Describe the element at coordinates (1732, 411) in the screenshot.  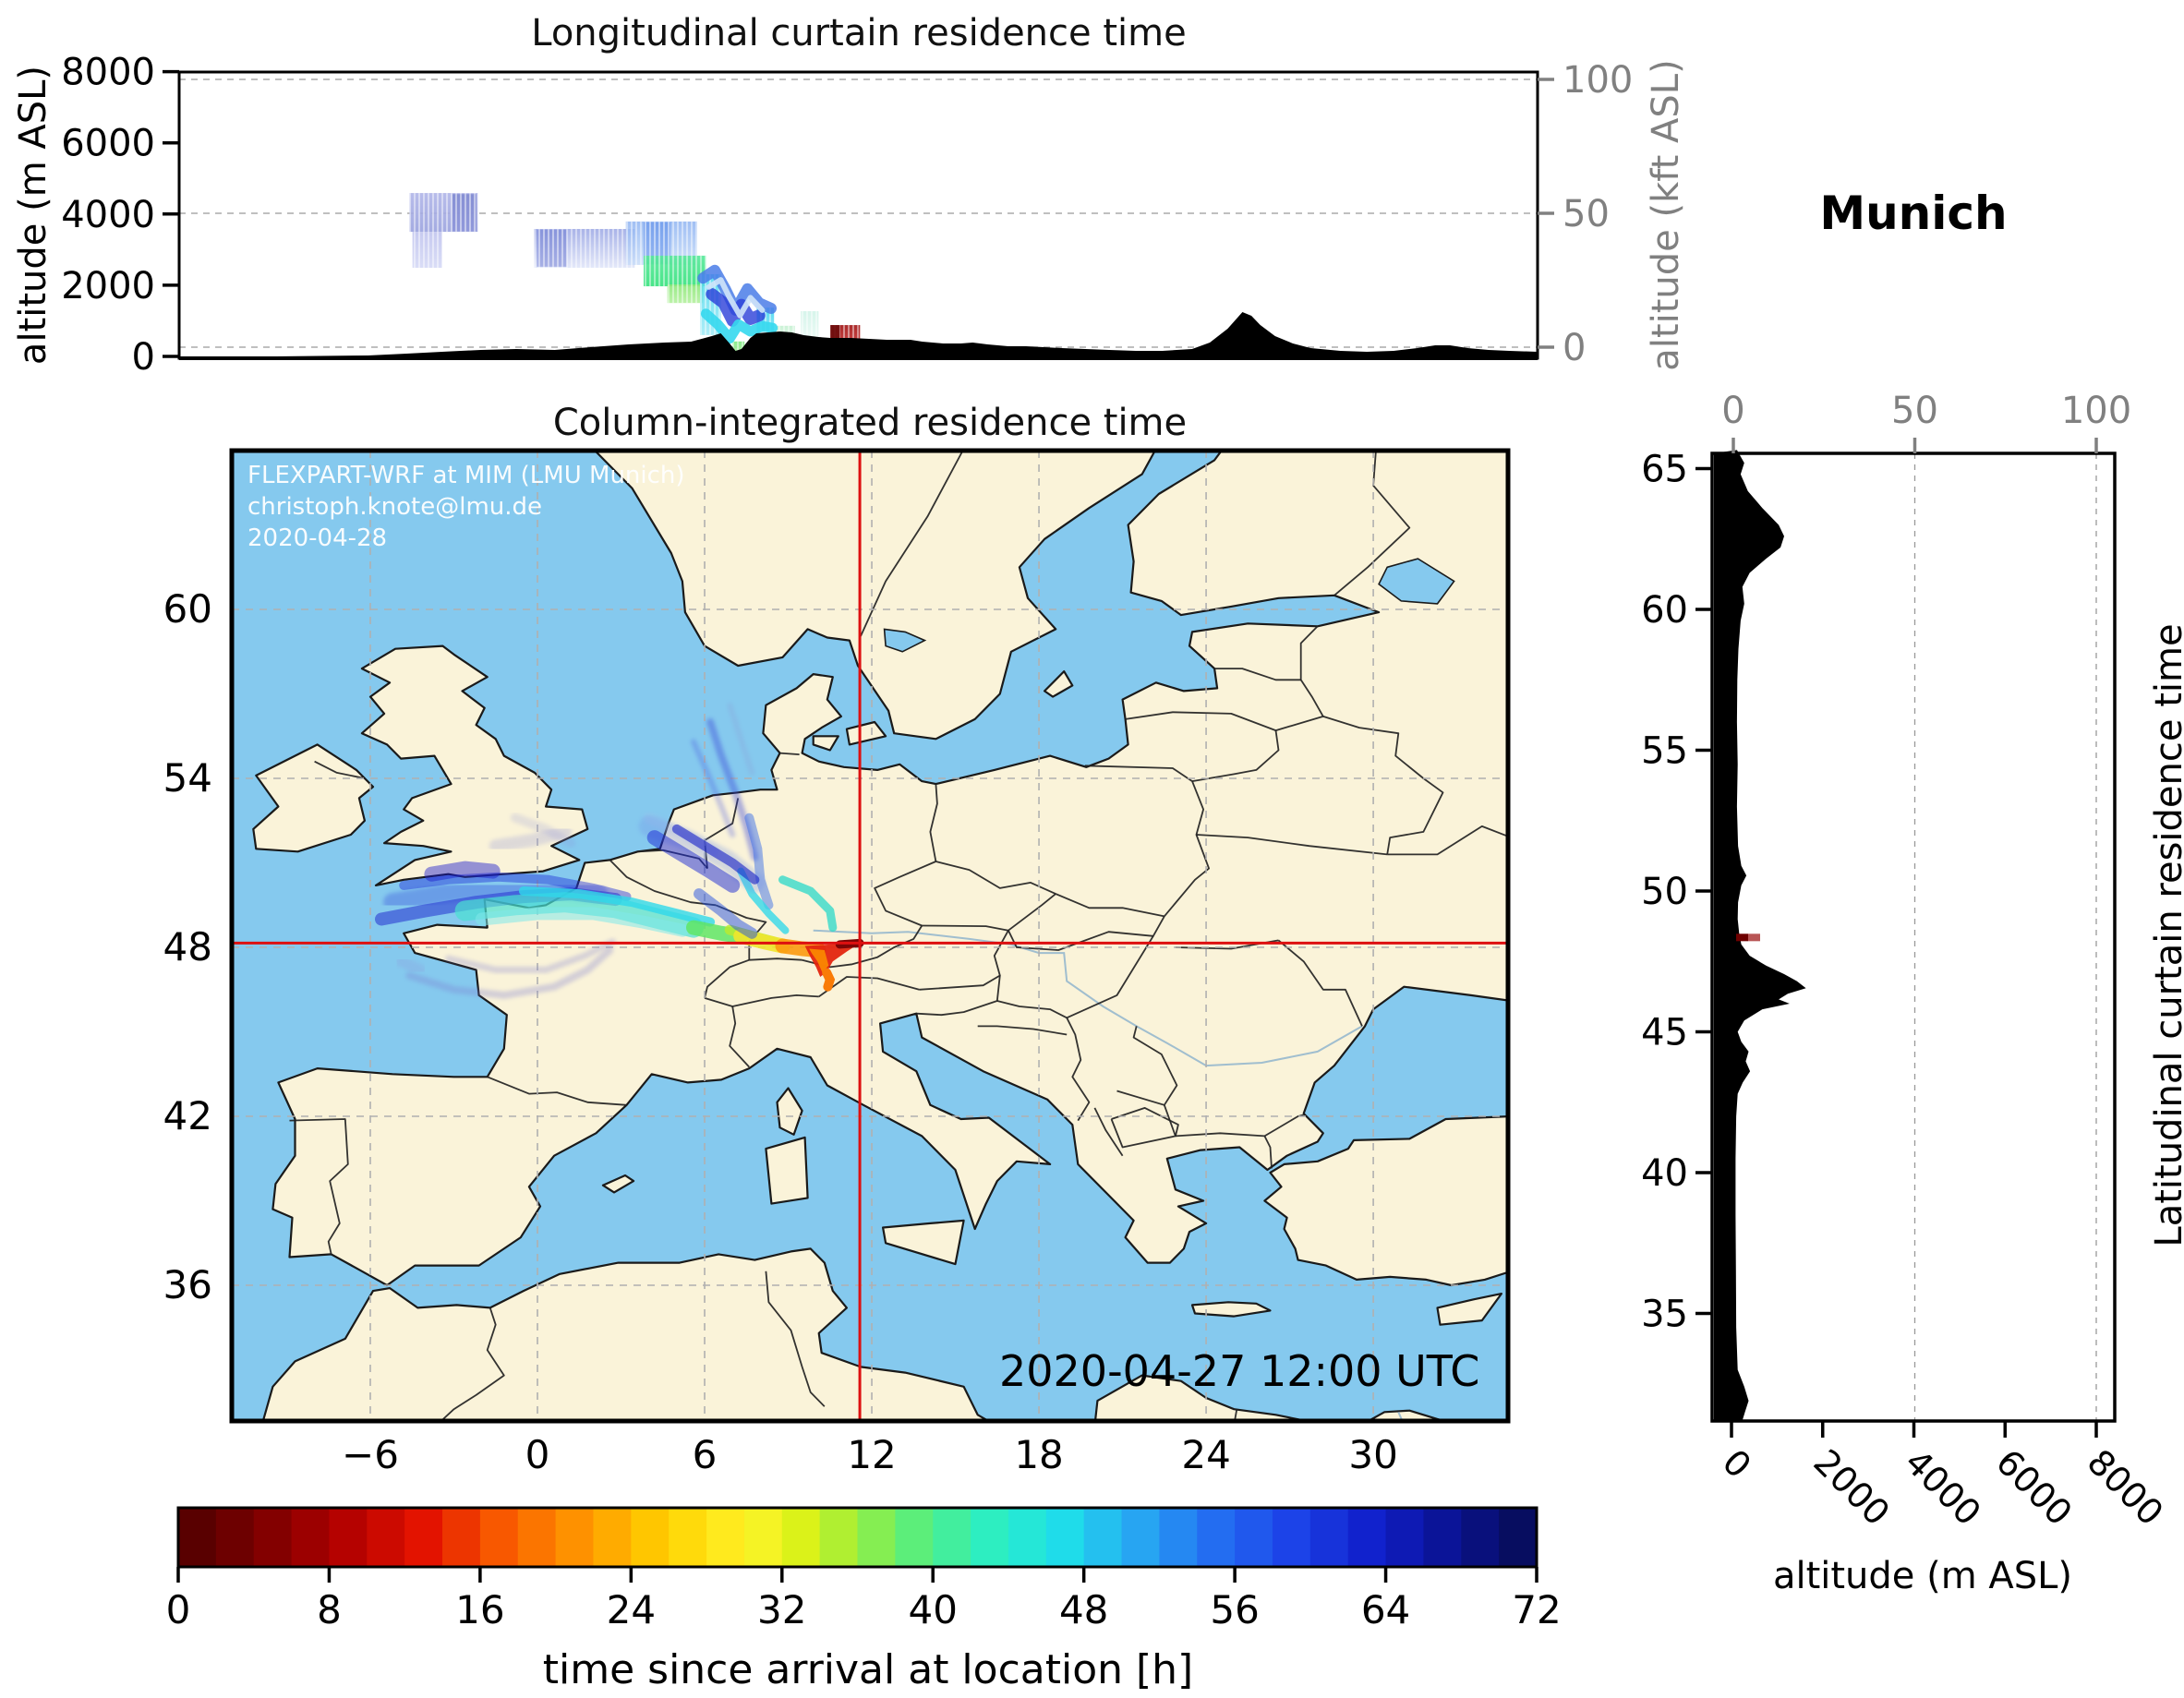
I see `right-panel-kft-label: 0` at that location.